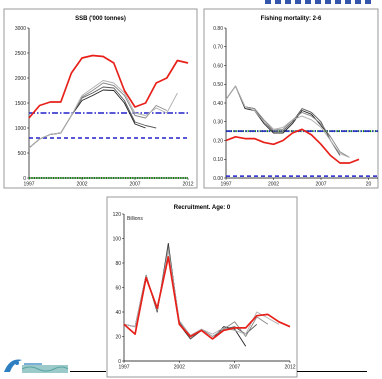  What do you see at coordinates (202, 208) in the screenshot?
I see `chart-title: Recruitment. Age: 0` at bounding box center [202, 208].